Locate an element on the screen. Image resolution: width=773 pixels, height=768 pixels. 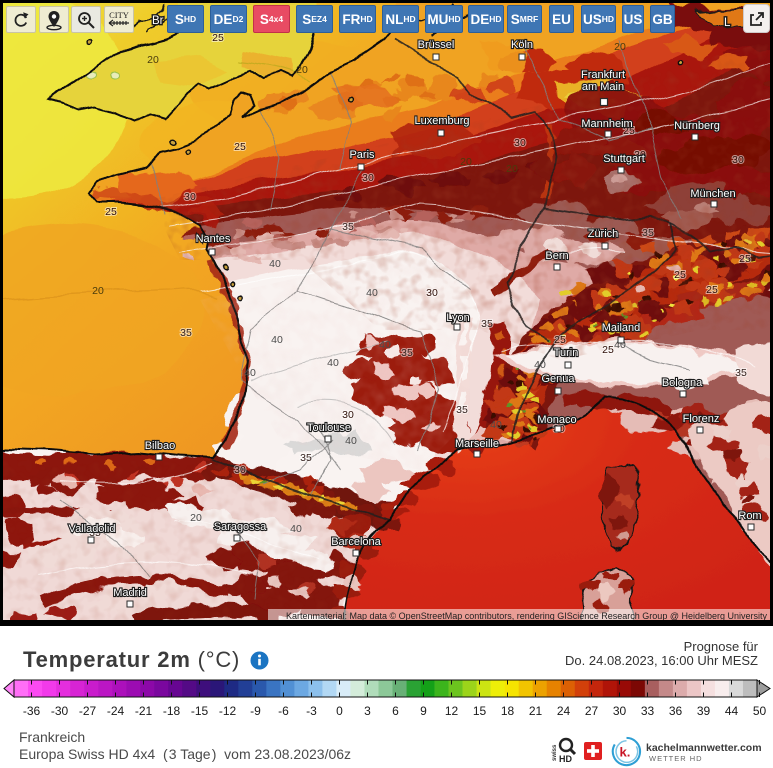
svg-text: Paris is located at coordinates (362, 155).